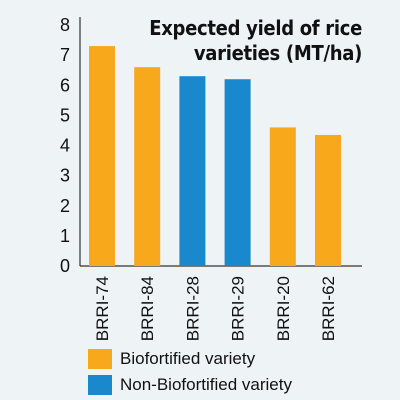  What do you see at coordinates (283, 308) in the screenshot?
I see `x-tick-label: BRRI-20` at bounding box center [283, 308].